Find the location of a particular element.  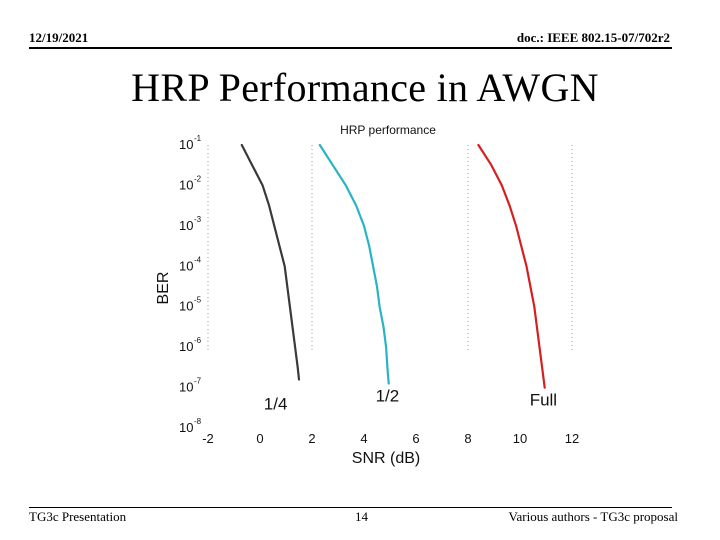

x-tick-label: 4 is located at coordinates (363, 438).